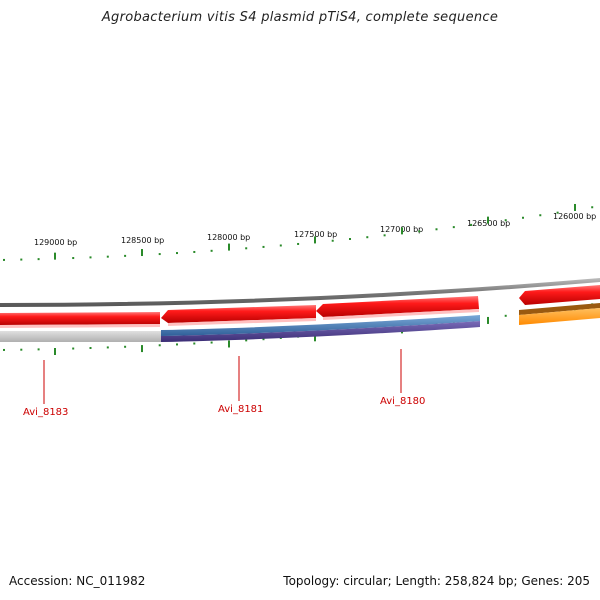 This screenshot has width=600, height=600. Describe the element at coordinates (574, 216) in the screenshot. I see `position-label: 126000 bp` at that location.